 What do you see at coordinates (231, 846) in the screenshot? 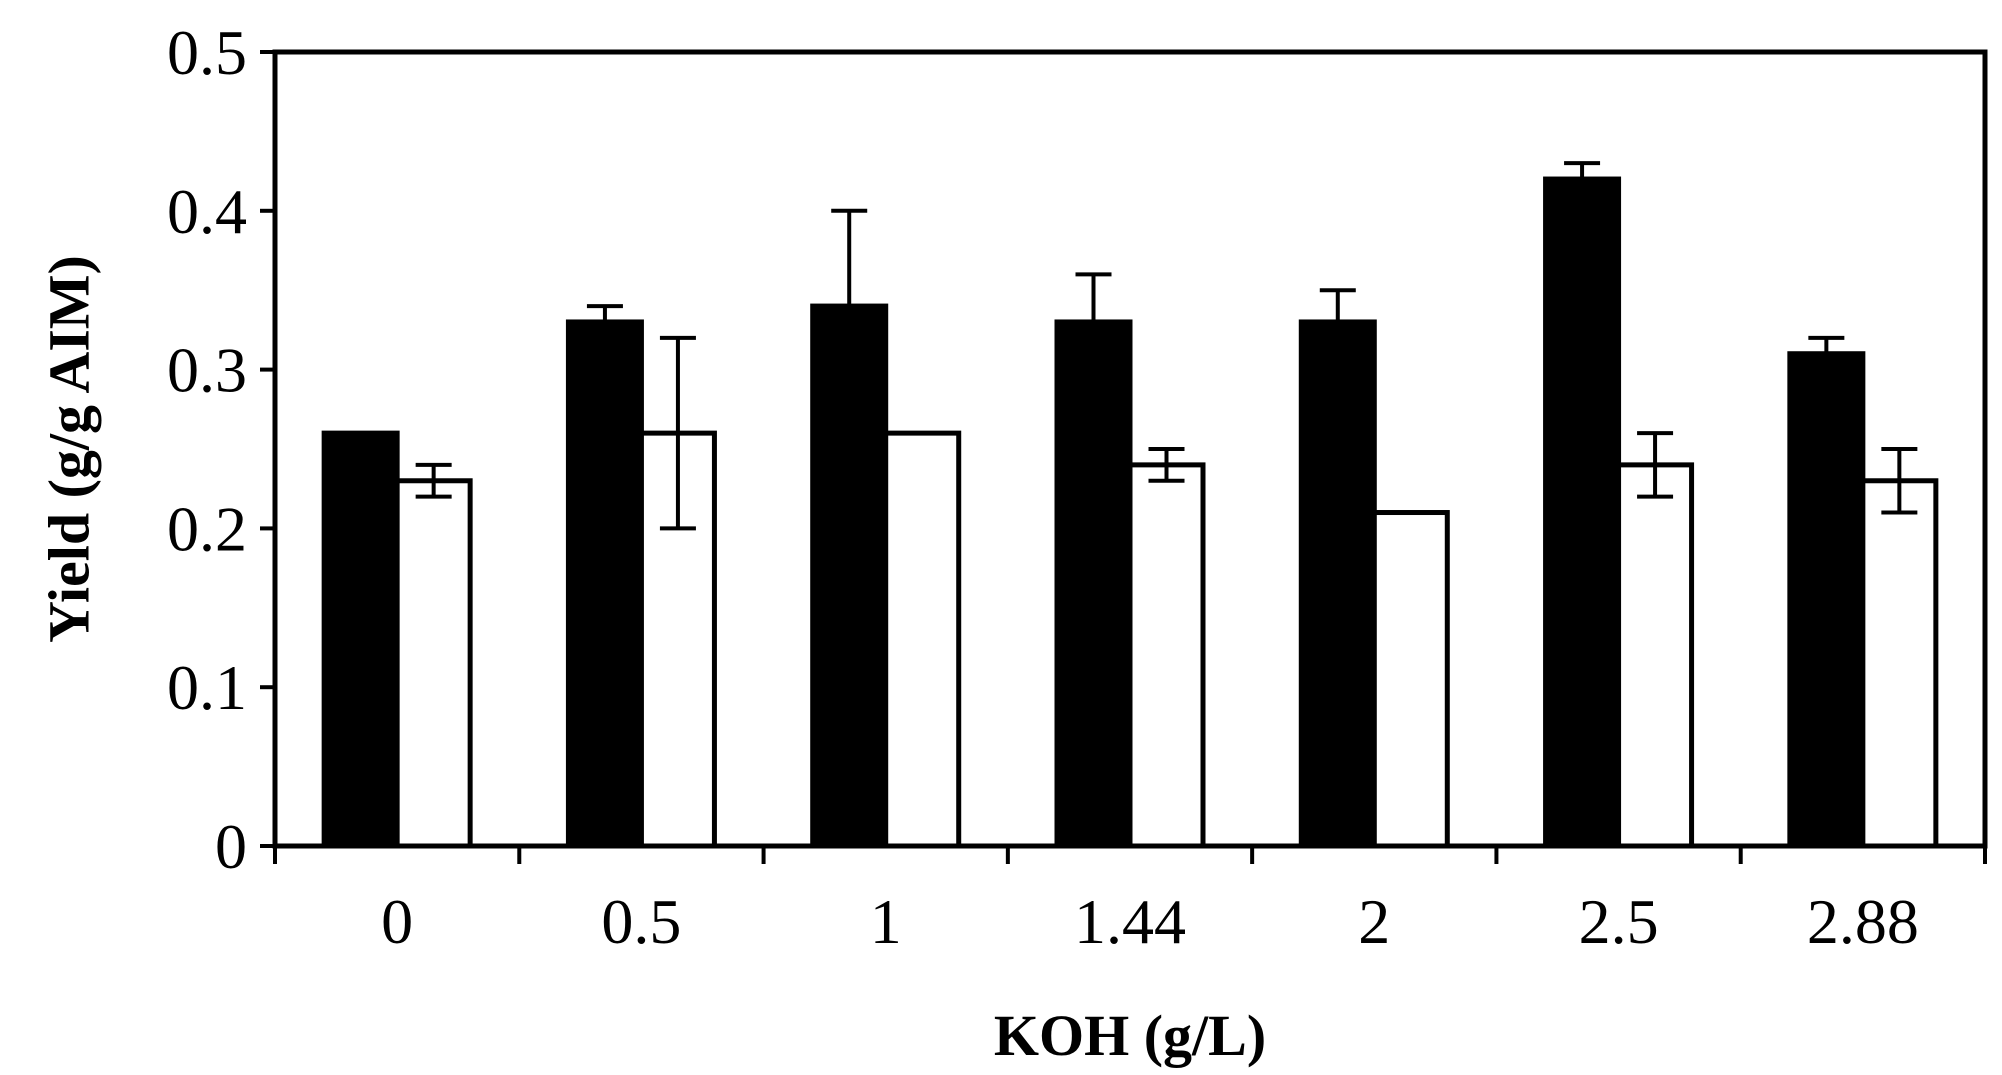
I see `y-tick-label: 0` at bounding box center [231, 846].